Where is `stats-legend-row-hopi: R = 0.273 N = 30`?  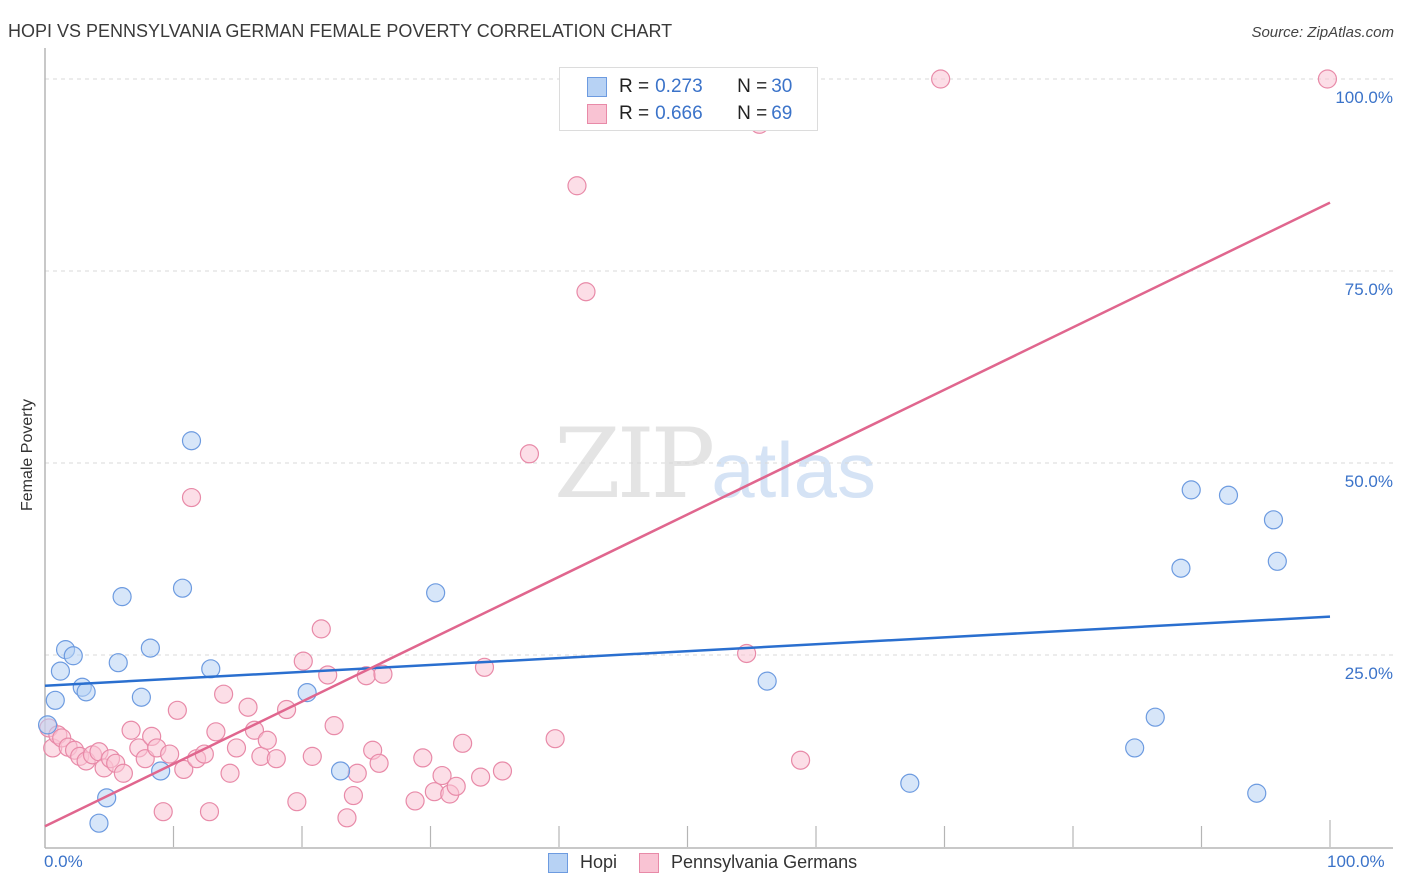 stats-legend-row-hopi: R = 0.273 N = 30 is located at coordinates (689, 87).